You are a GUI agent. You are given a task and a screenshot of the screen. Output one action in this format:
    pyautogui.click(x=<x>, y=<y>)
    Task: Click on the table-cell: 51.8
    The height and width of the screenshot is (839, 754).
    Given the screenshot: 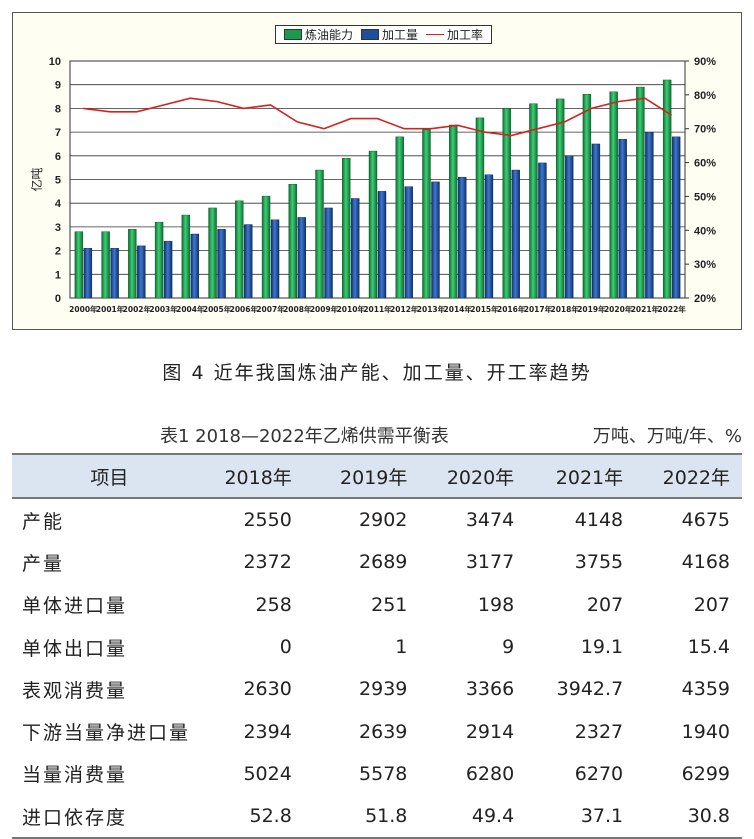 What is the action you would take?
    pyautogui.click(x=362, y=816)
    